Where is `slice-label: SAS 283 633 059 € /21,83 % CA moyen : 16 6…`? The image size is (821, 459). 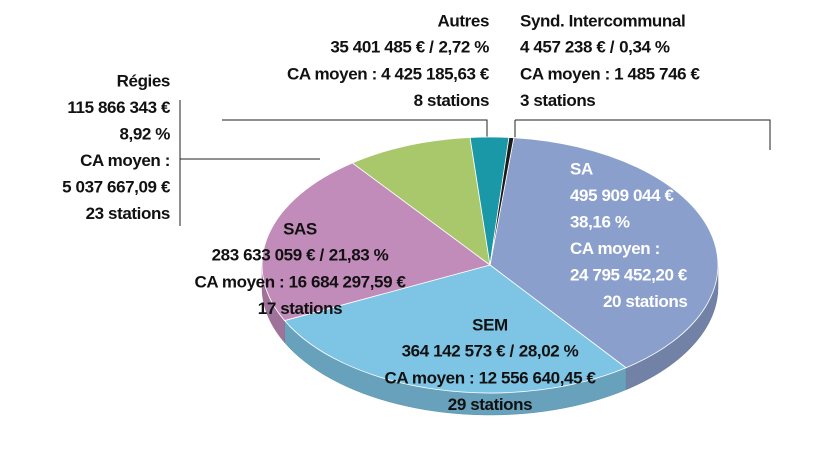
slice-label: SAS 283 633 059 € /21,83 % CA moyen : 16 6… is located at coordinates (300, 268).